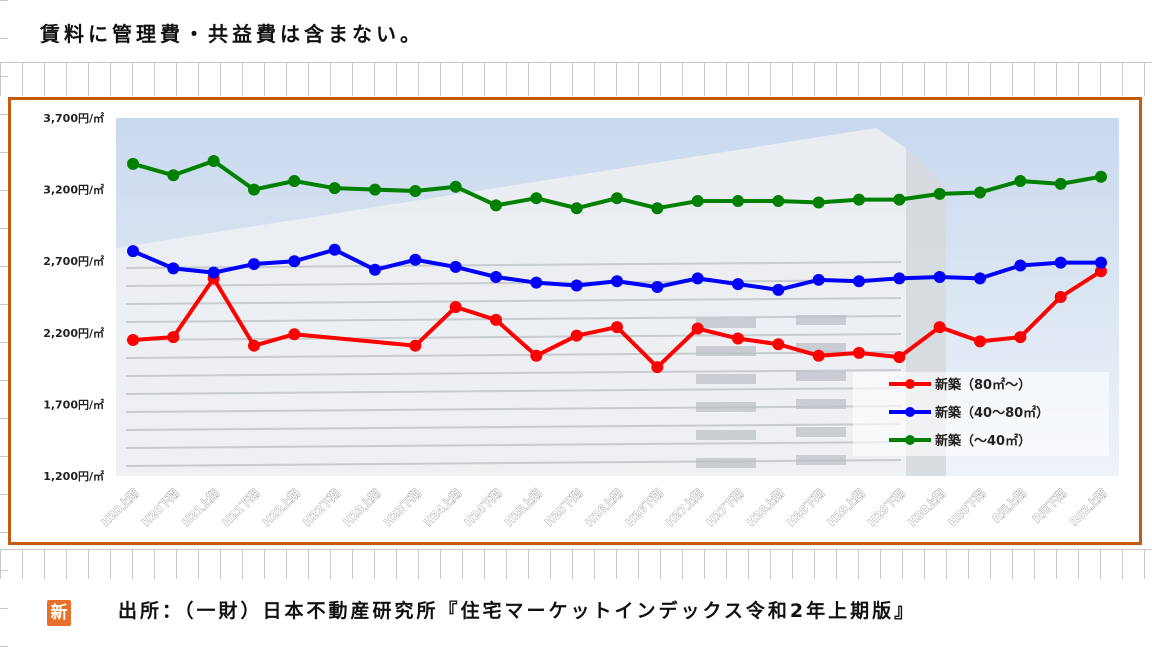 This screenshot has width=1152, height=647. What do you see at coordinates (517, 611) in the screenshot?
I see `source-citation: 出所：（一財）日本不動産研究所『住宅マーケットインデックス令和2年上期版』` at bounding box center [517, 611].